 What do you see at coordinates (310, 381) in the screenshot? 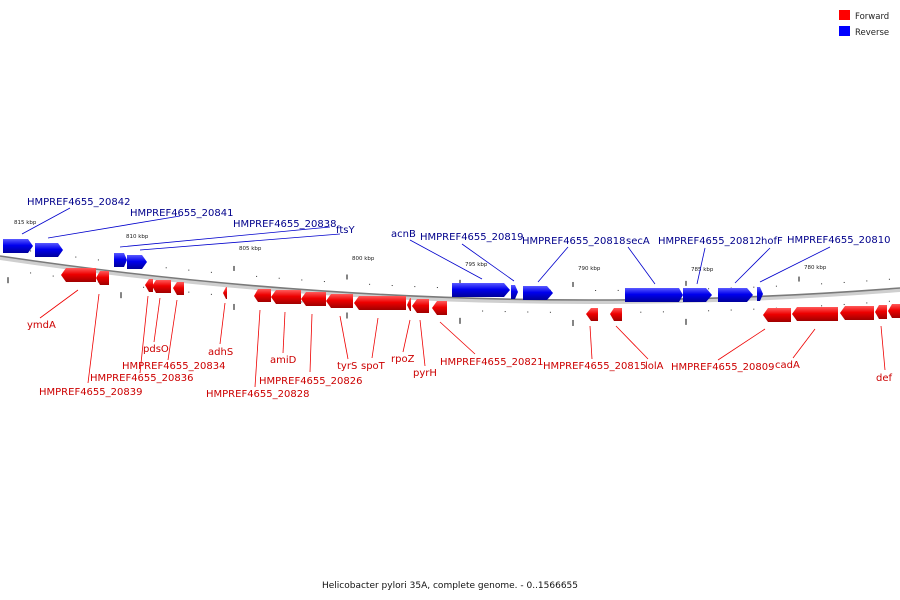
I see `gene-label-forward: HMPREF4655_20826` at bounding box center [310, 381].